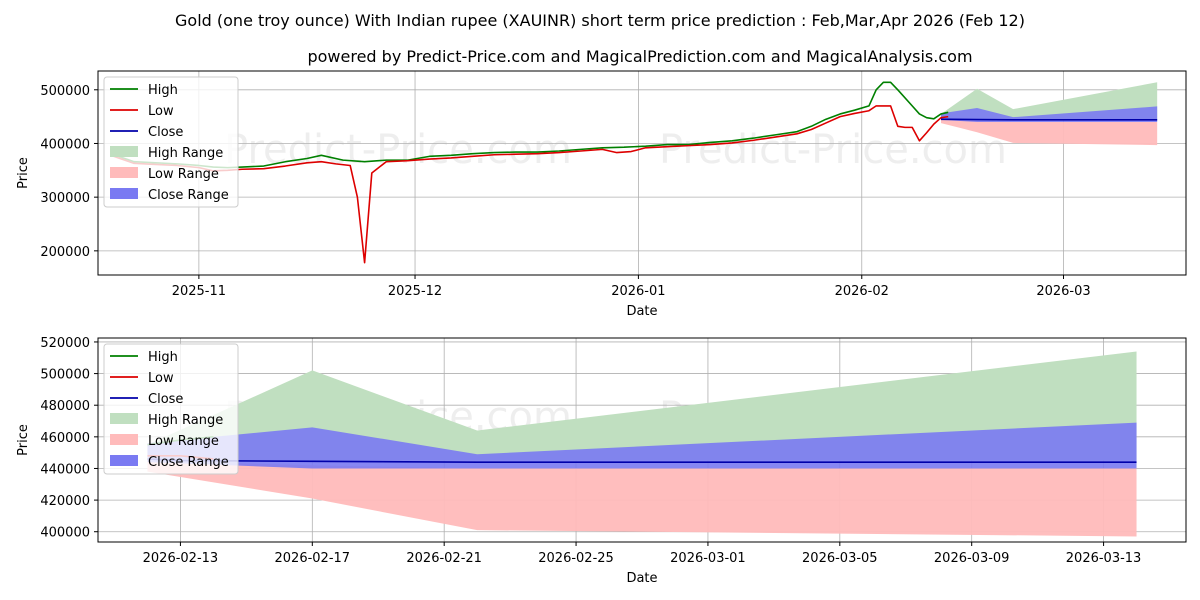 Image resolution: width=1200 pixels, height=600 pixels. Describe the element at coordinates (638, 291) in the screenshot. I see `x-tick-label: 2026-01` at that location.